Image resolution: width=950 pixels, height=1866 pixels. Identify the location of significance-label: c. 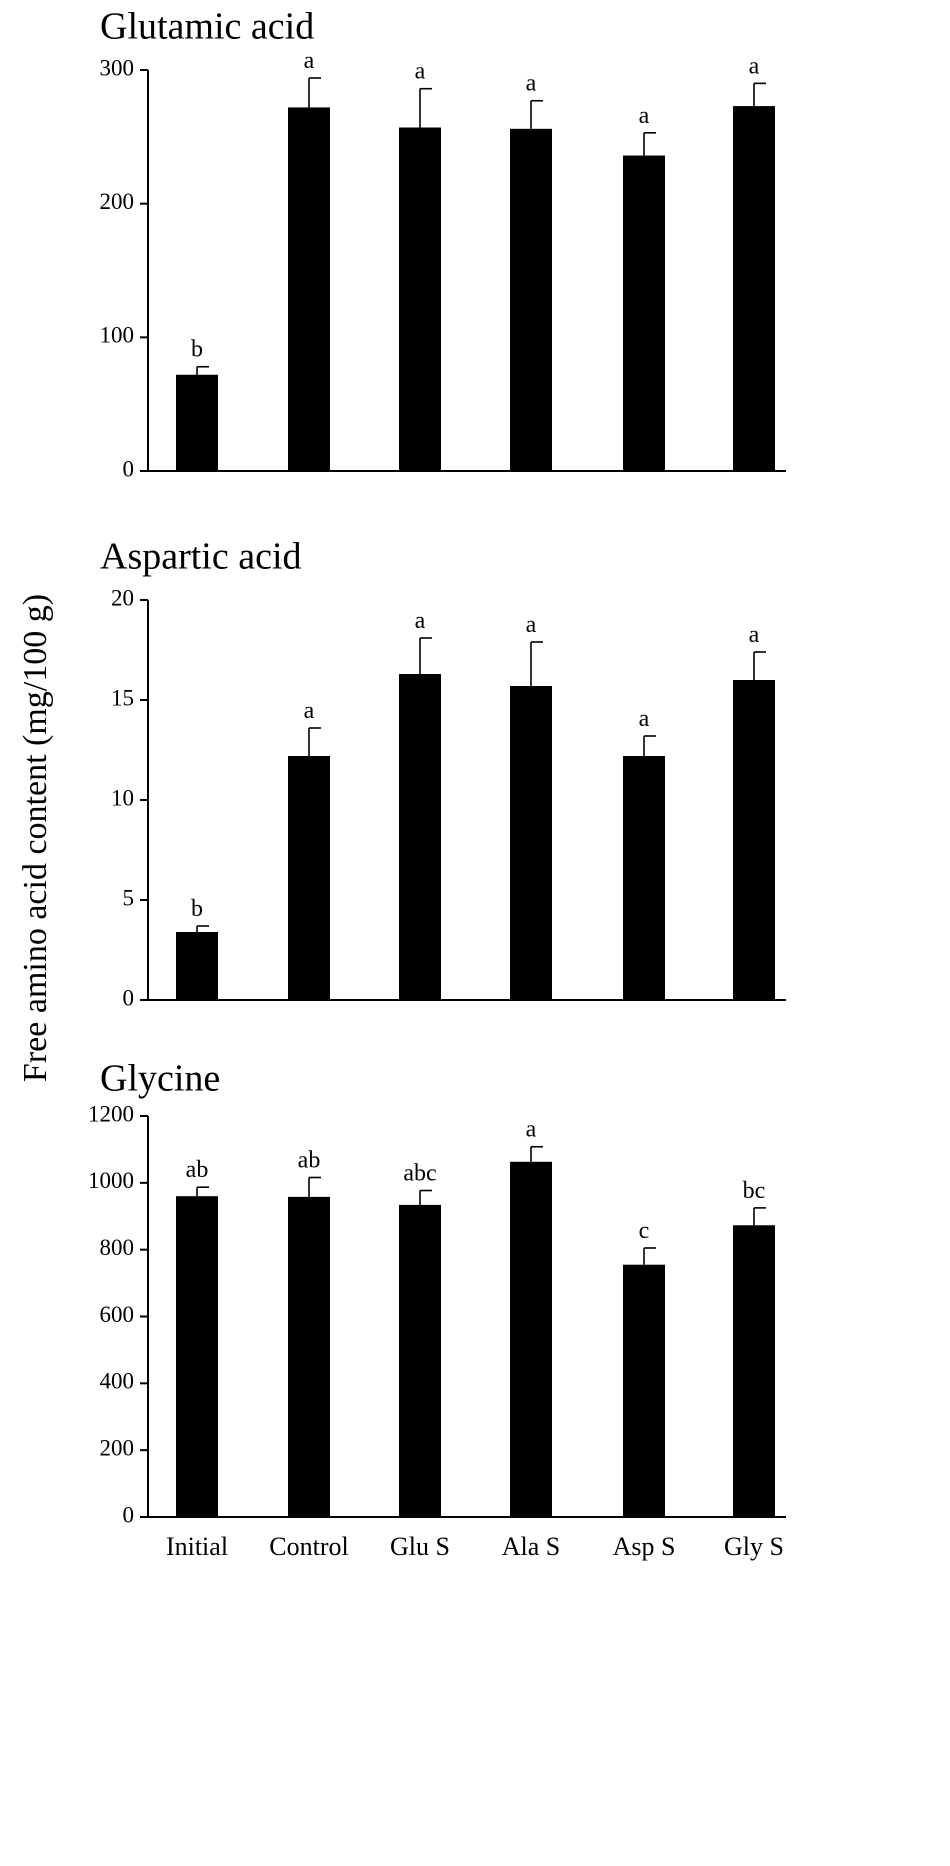
(644, 1231).